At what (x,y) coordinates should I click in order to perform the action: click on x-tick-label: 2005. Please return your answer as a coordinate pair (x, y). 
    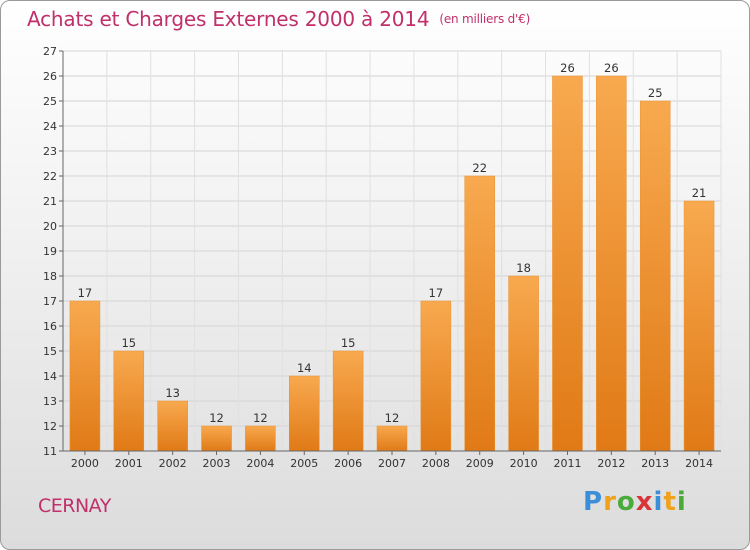
    Looking at the image, I should click on (304, 463).